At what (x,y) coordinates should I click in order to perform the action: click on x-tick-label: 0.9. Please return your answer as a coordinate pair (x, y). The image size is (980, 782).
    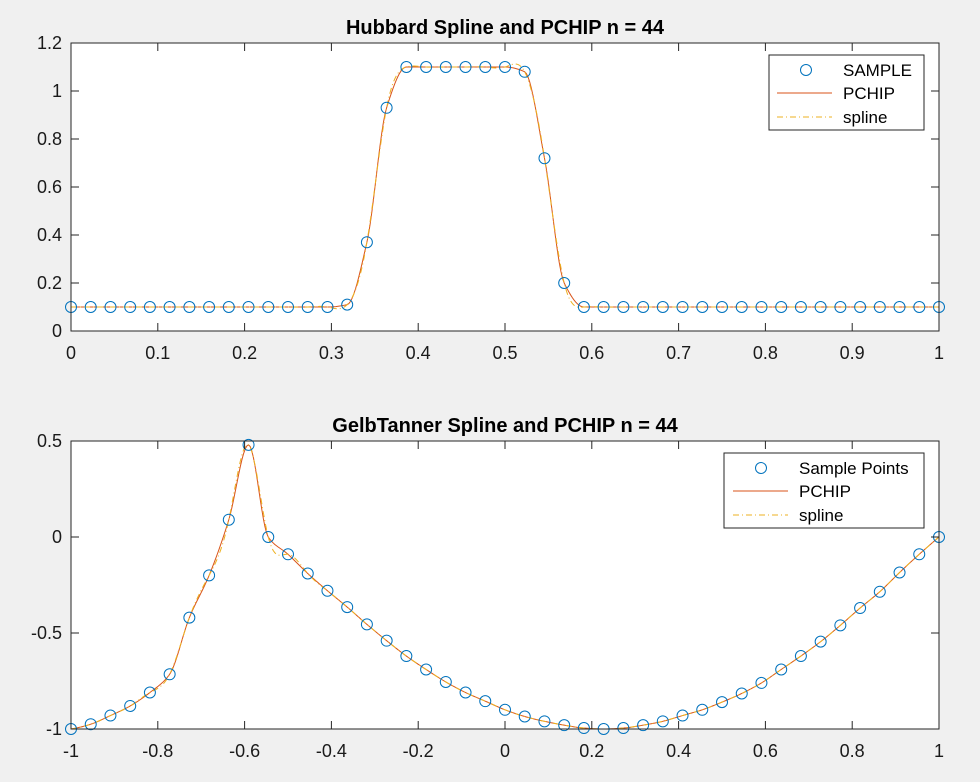
    Looking at the image, I should click on (852, 353).